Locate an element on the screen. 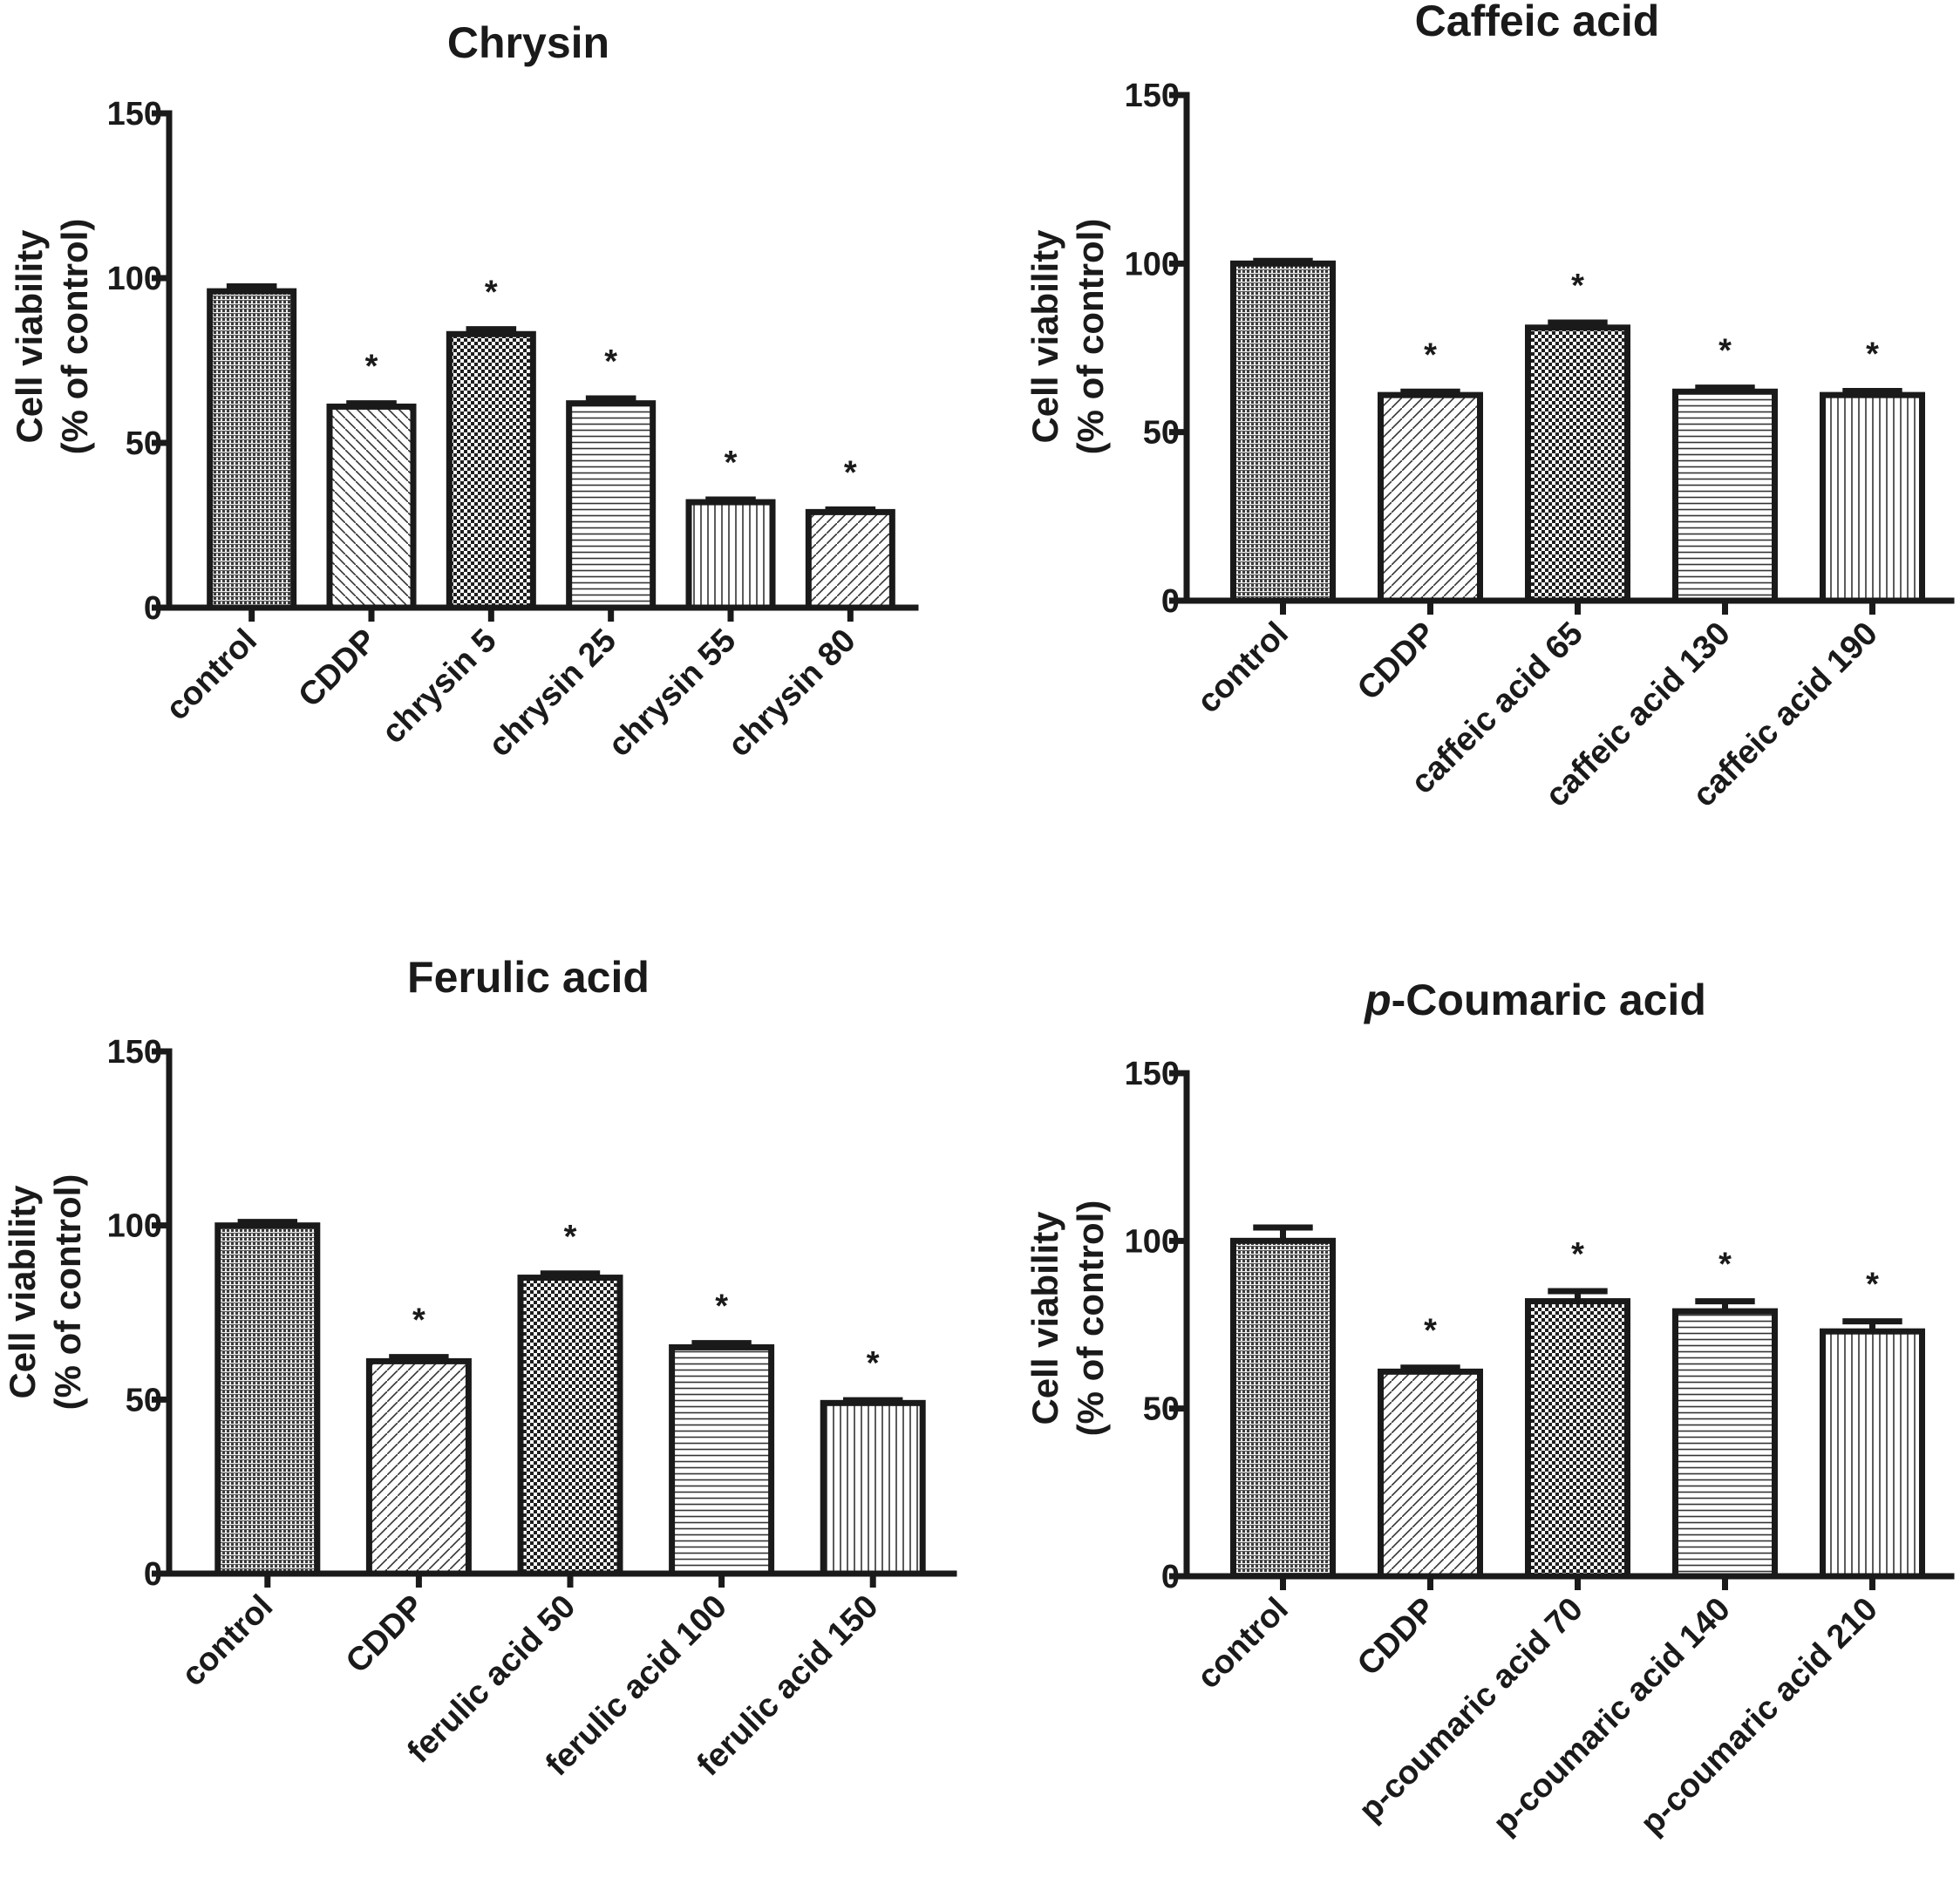 This screenshot has width=1960, height=1877. x-tick-label: p-coumaric acid 140 is located at coordinates (1612, 1717).